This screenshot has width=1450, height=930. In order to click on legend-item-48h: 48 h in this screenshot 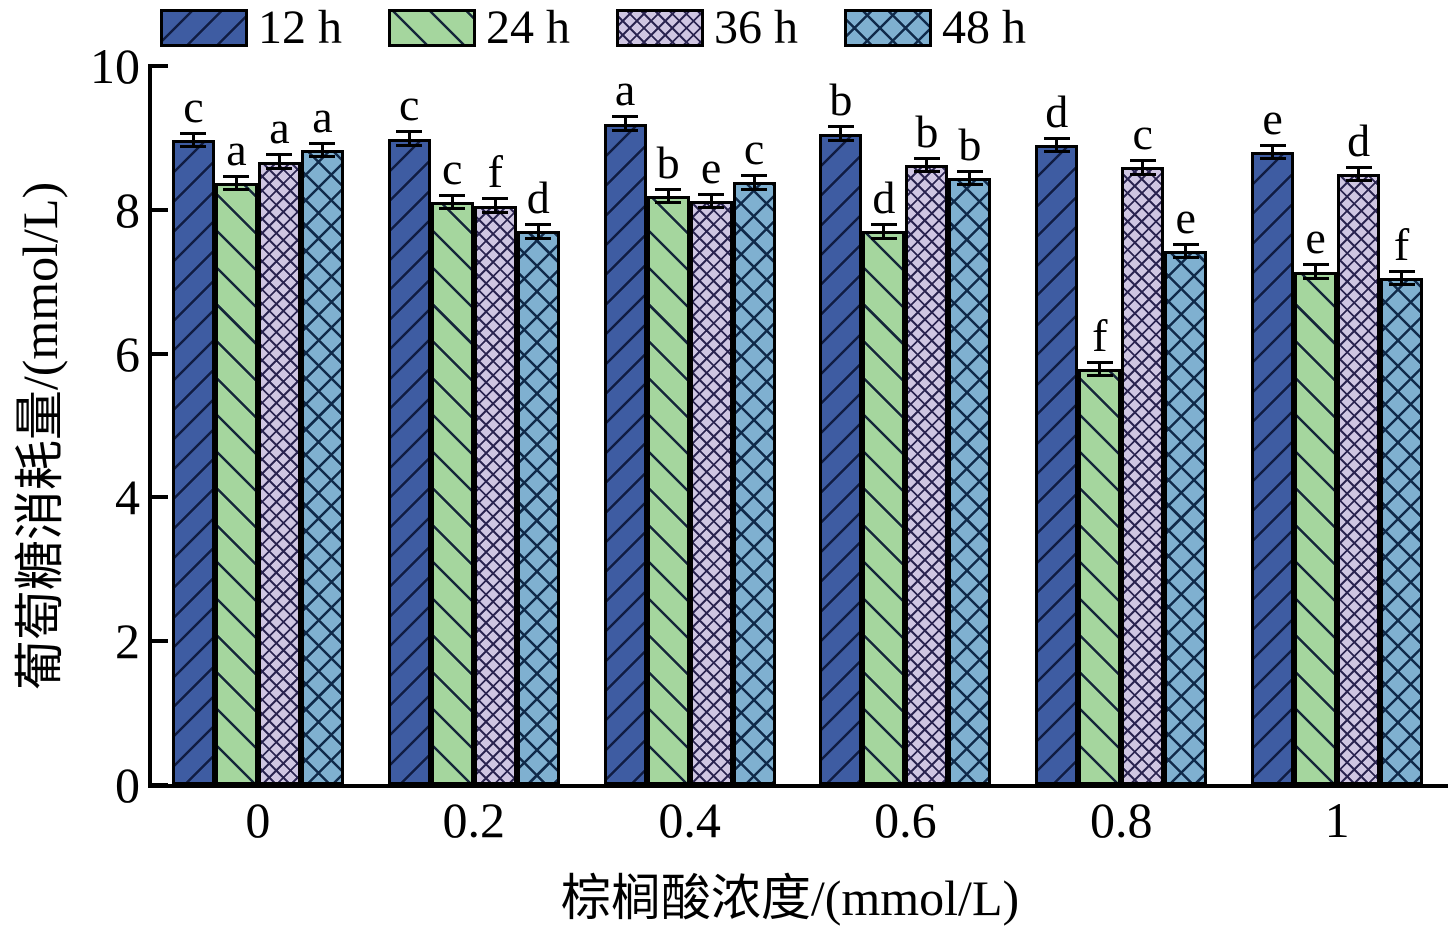, I will do `click(935, 28)`.